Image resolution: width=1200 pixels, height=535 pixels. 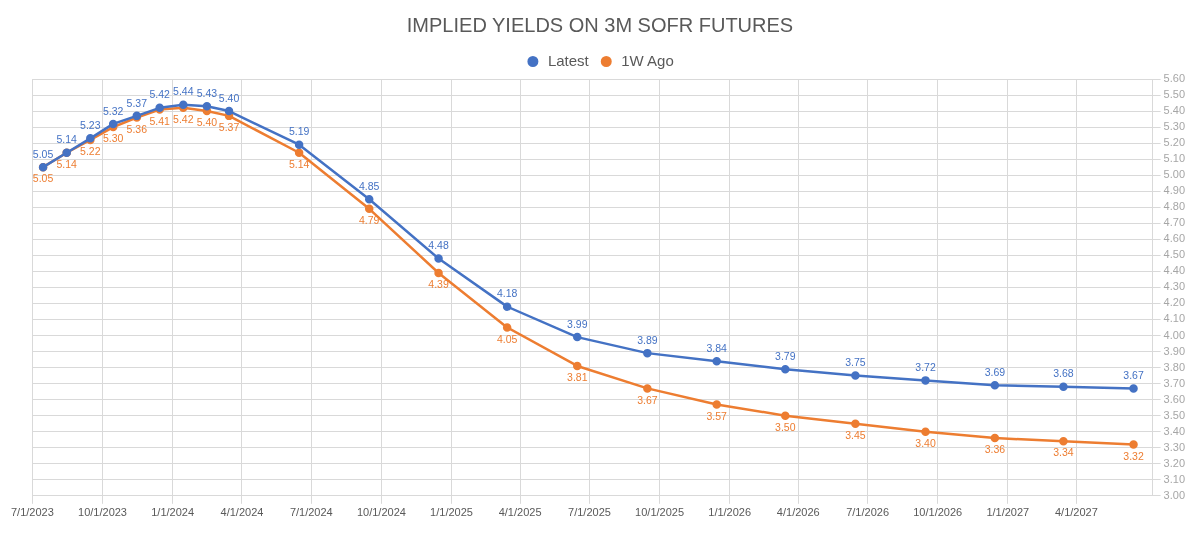 What do you see at coordinates (1174, 478) in the screenshot?
I see `y-tick-label: 3.10` at bounding box center [1174, 478].